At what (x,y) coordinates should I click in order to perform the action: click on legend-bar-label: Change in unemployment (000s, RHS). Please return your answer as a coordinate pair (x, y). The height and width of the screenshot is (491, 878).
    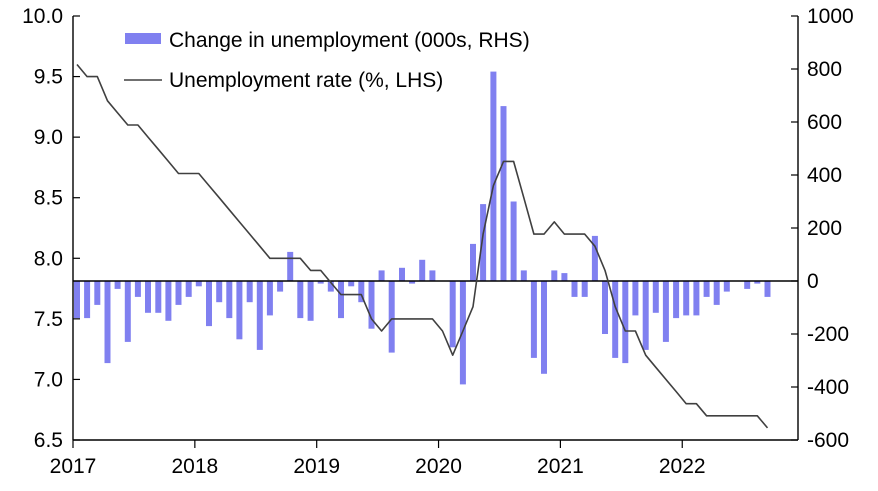
    Looking at the image, I should click on (349, 40).